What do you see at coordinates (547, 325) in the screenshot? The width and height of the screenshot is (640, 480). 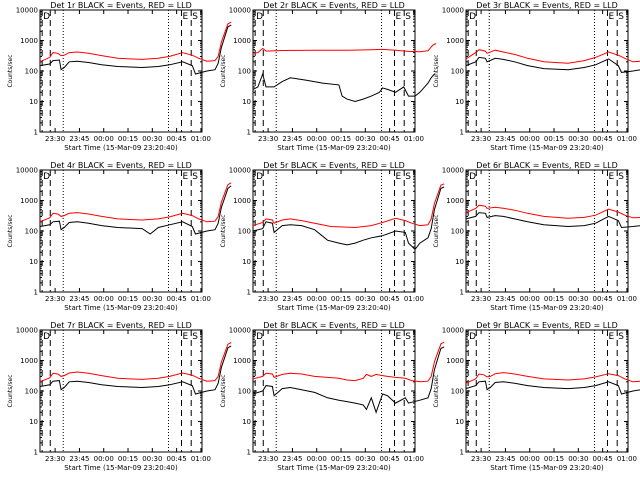 I see `plot-title: Det 9r BLACK = Events, RED = LLD` at bounding box center [547, 325].